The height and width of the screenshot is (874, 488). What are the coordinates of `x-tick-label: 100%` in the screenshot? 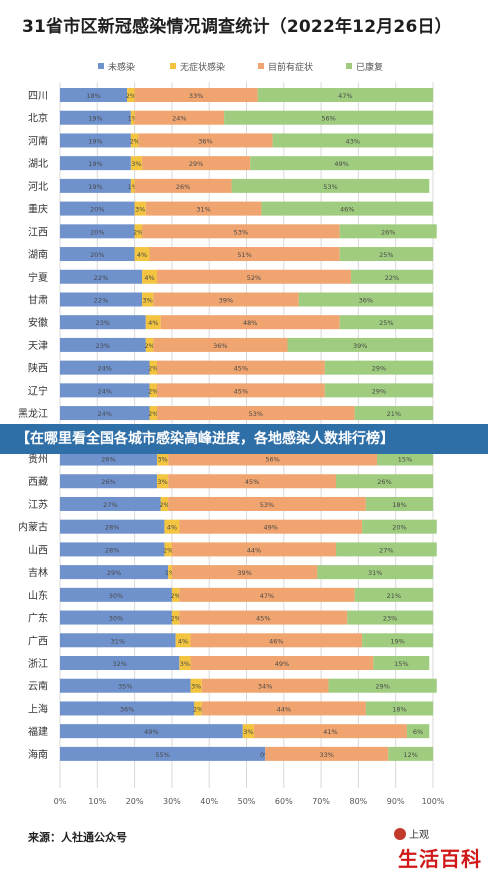 It's located at (433, 801).